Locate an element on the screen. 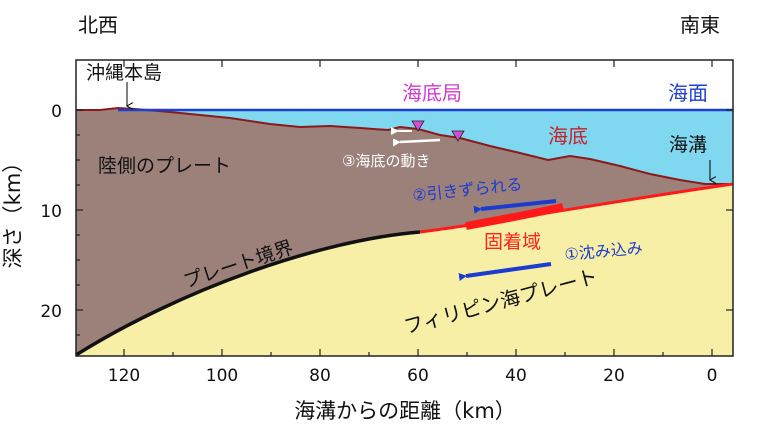 The height and width of the screenshot is (432, 759). x-tick-label-120: 120 is located at coordinates (124, 376).